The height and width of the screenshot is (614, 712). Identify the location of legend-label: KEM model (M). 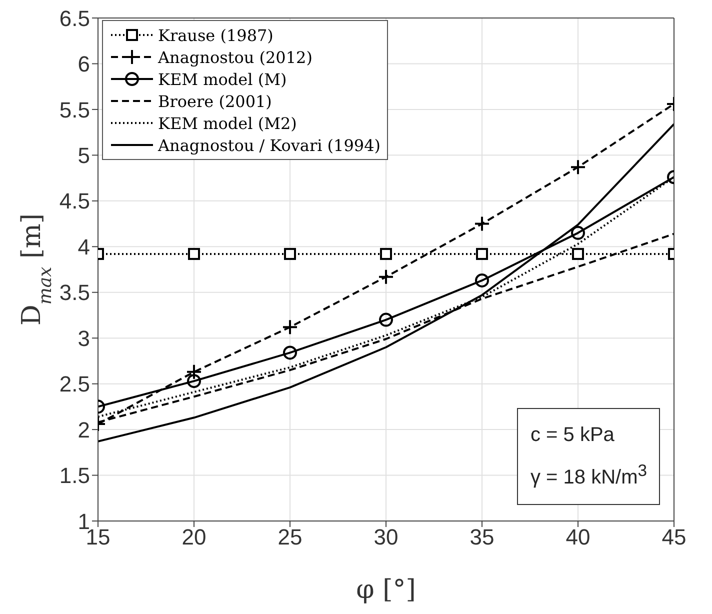
(222, 79).